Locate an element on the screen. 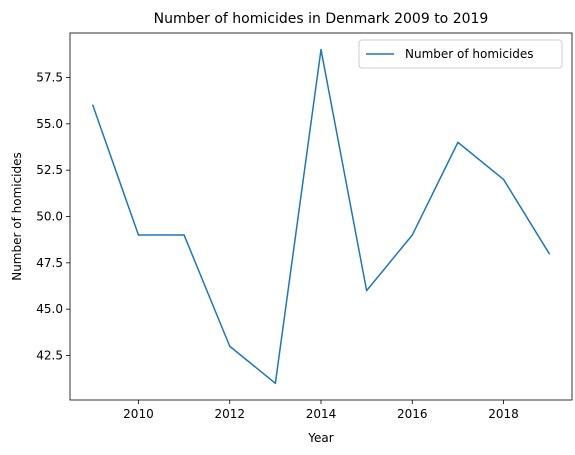 The width and height of the screenshot is (575, 455). x-axis-ticks: 2010 2012 2014 2016 2018 is located at coordinates (321, 410).